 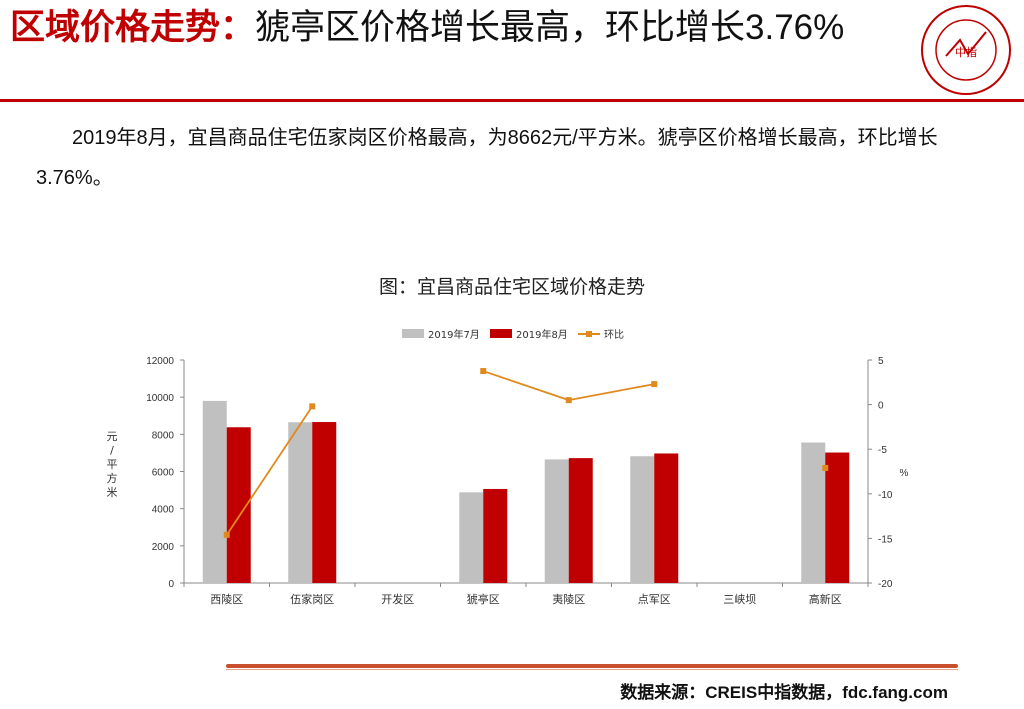 I want to click on logo-center-text: 中指, so click(x=966, y=52).